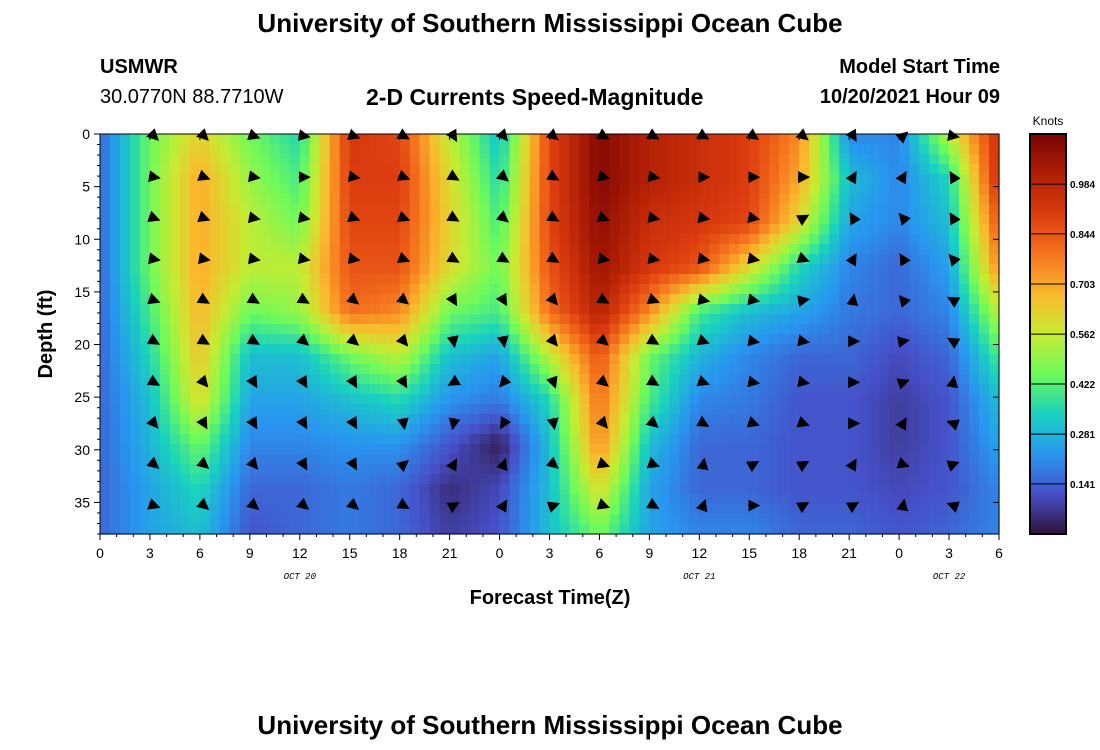  Describe the element at coordinates (500, 553) in the screenshot. I see `x-tick-label: 0` at that location.